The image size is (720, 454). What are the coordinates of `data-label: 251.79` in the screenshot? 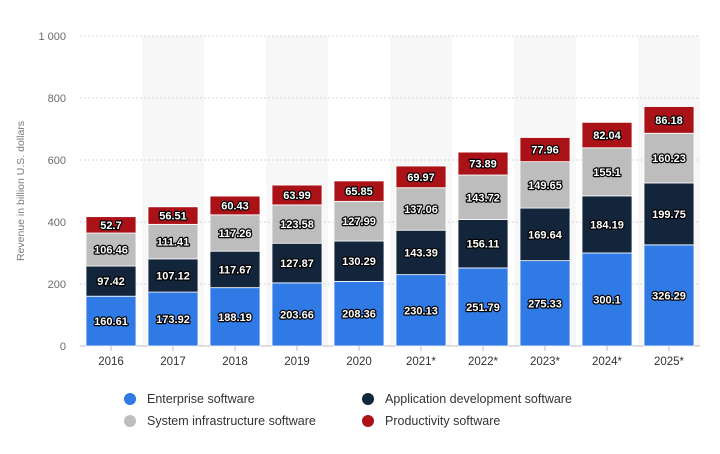 It's located at (483, 308).